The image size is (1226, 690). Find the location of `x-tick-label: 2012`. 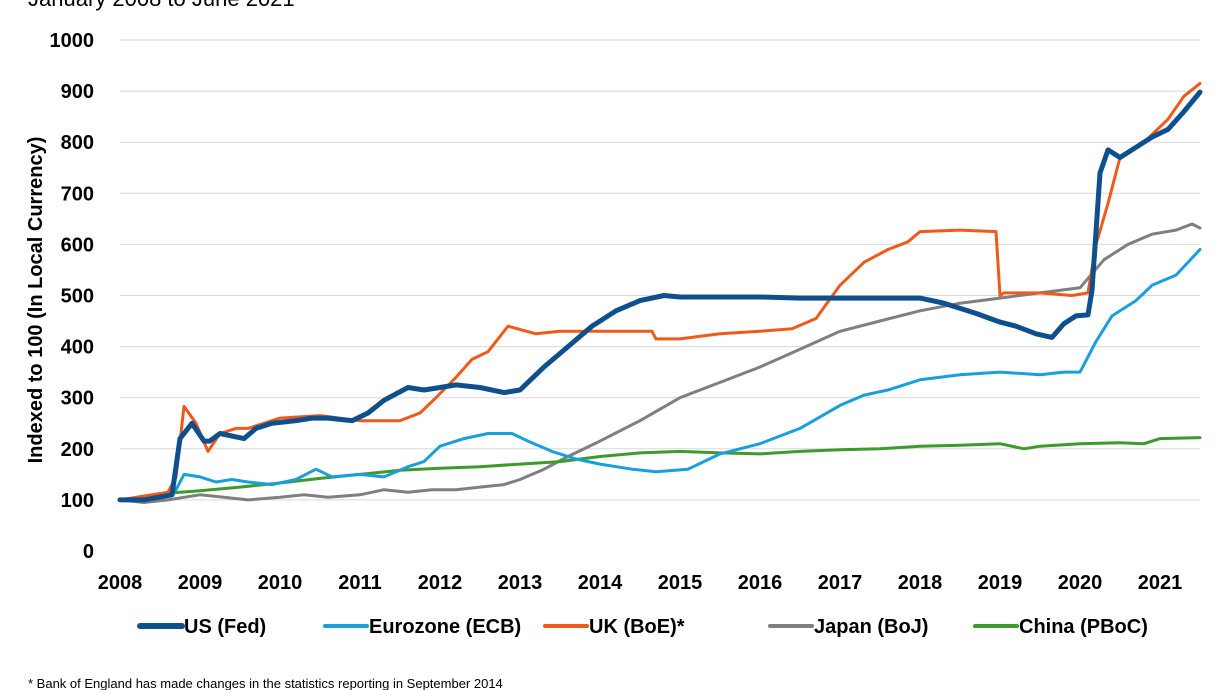

x-tick-label: 2012 is located at coordinates (440, 583).